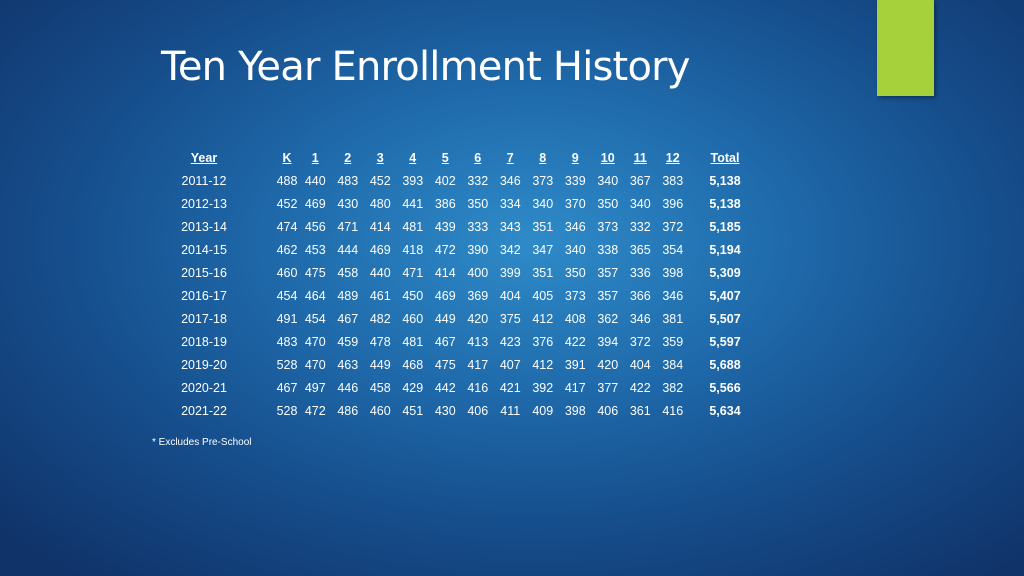  I want to click on column-header: 1, so click(315, 157).